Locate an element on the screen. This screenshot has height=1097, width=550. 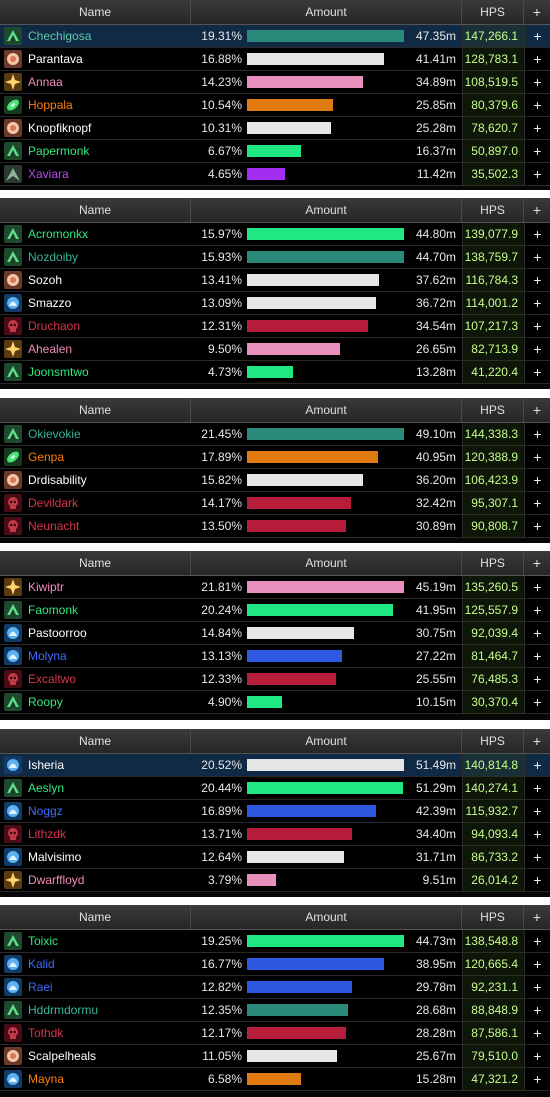
table-row: Hddrmdormu 12.35% 28.68m 88,848.9 + is located at coordinates (275, 1010).